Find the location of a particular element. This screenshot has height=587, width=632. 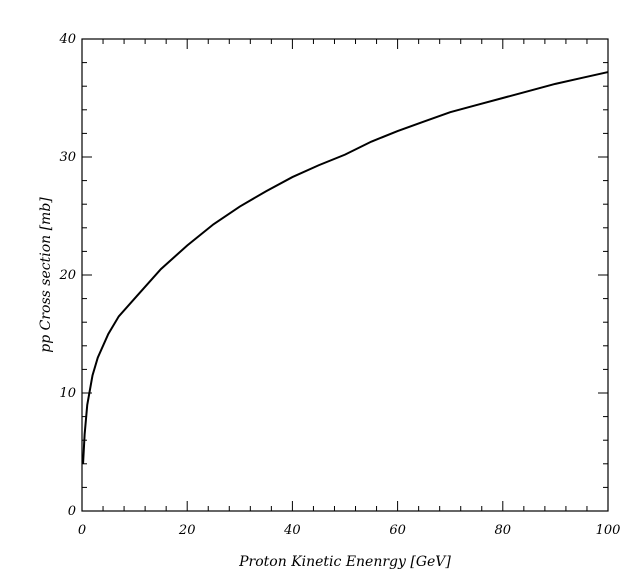

y-tick-label: 10 is located at coordinates (67, 393).